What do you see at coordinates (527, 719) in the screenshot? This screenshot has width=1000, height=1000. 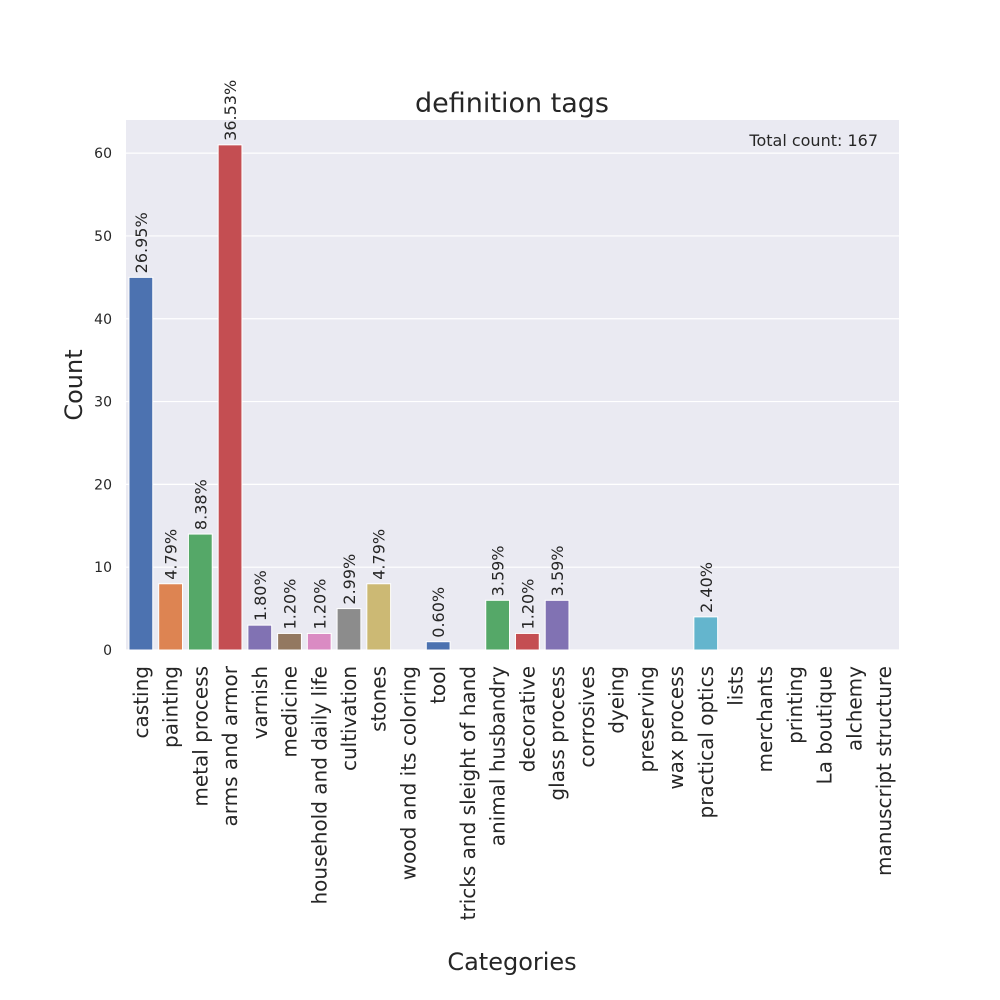 I see `x-tick-label: decorative` at bounding box center [527, 719].